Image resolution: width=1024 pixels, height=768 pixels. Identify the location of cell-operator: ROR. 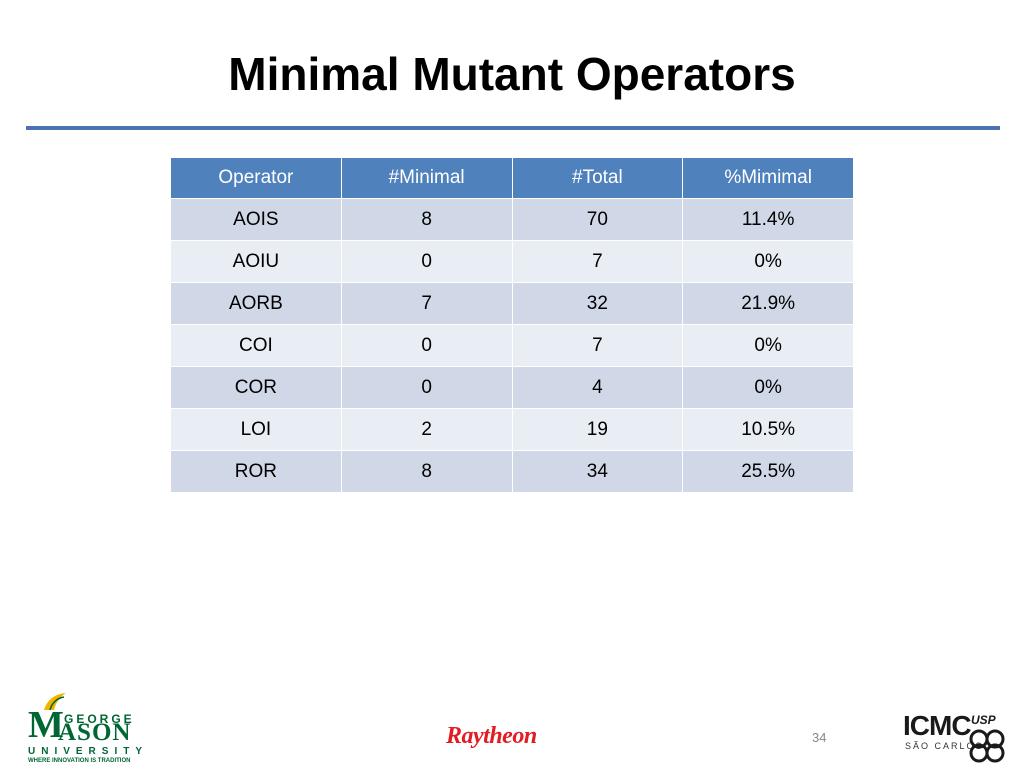
(256, 471).